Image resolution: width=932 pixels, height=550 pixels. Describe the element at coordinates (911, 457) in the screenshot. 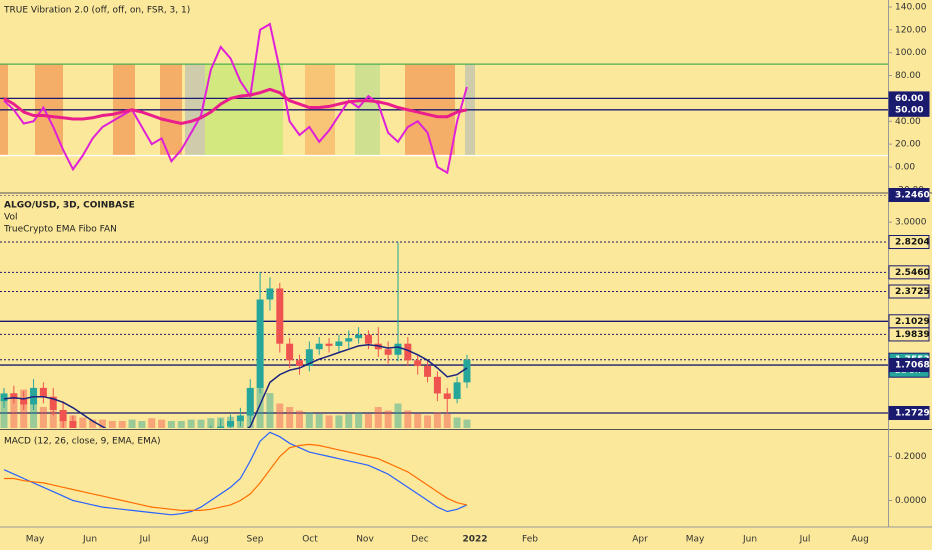

I see `y-tick-label: 0.2000` at that location.